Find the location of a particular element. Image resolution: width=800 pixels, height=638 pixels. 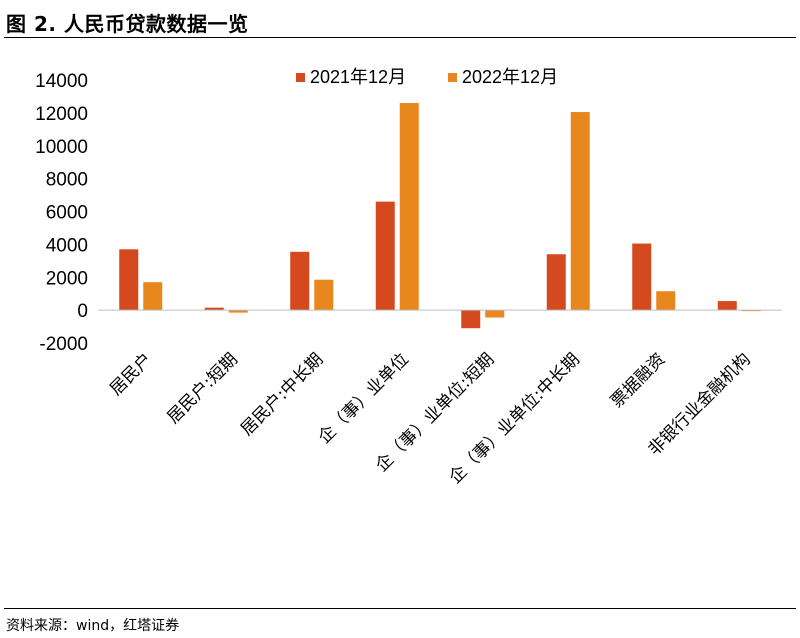

category-label: 居民户:短期 is located at coordinates (202, 389).